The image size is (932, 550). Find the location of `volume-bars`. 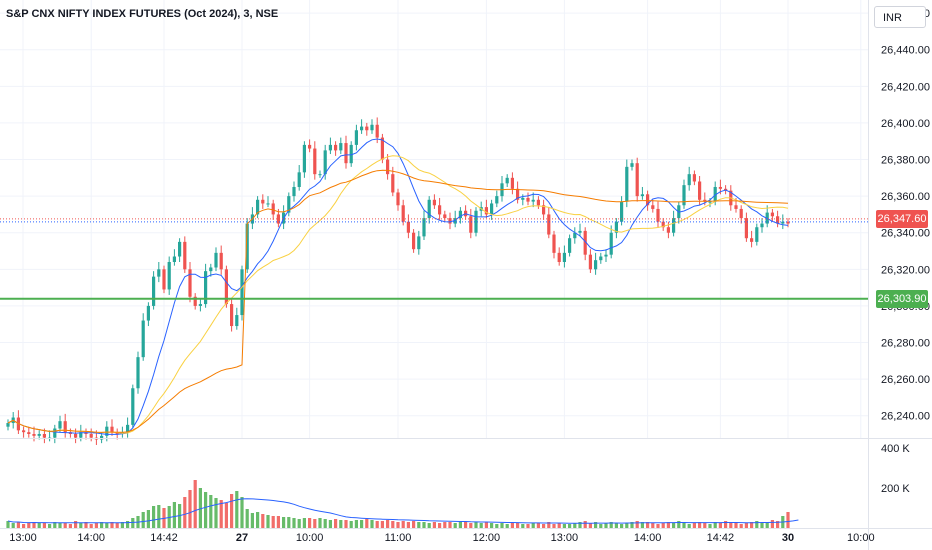

volume-bars is located at coordinates (398, 504).